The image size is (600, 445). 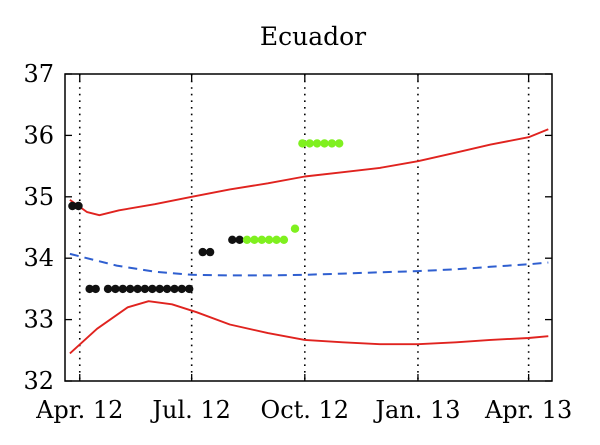 What do you see at coordinates (38, 74) in the screenshot?
I see `y-tick-label: 37` at bounding box center [38, 74].